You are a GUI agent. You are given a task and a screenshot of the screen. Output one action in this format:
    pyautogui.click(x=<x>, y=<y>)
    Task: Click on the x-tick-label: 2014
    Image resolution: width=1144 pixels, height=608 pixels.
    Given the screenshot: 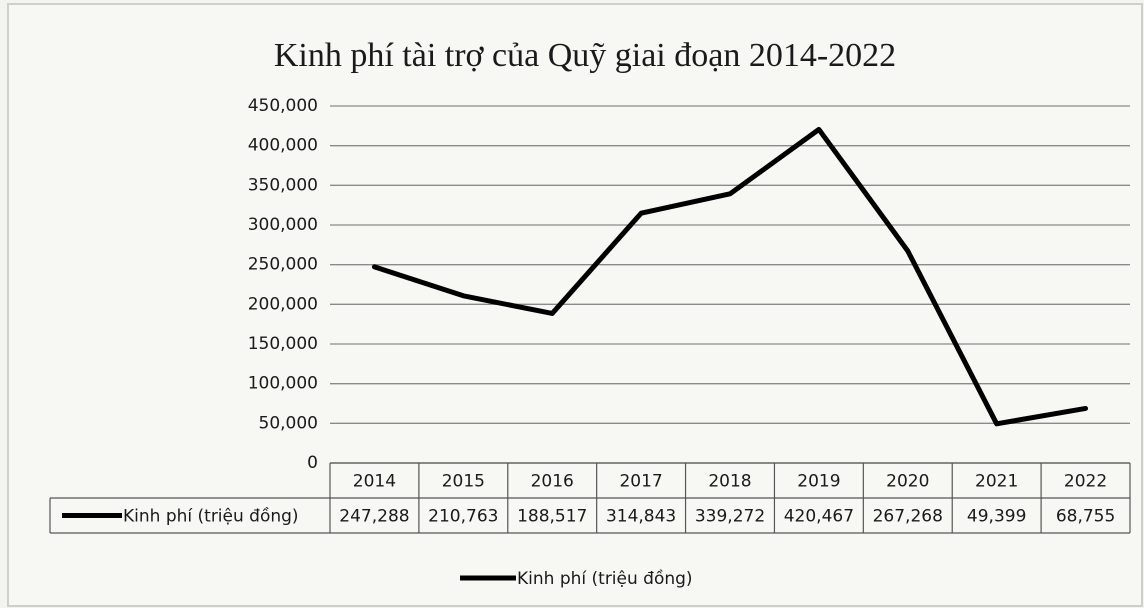 What is the action you would take?
    pyautogui.click(x=374, y=482)
    